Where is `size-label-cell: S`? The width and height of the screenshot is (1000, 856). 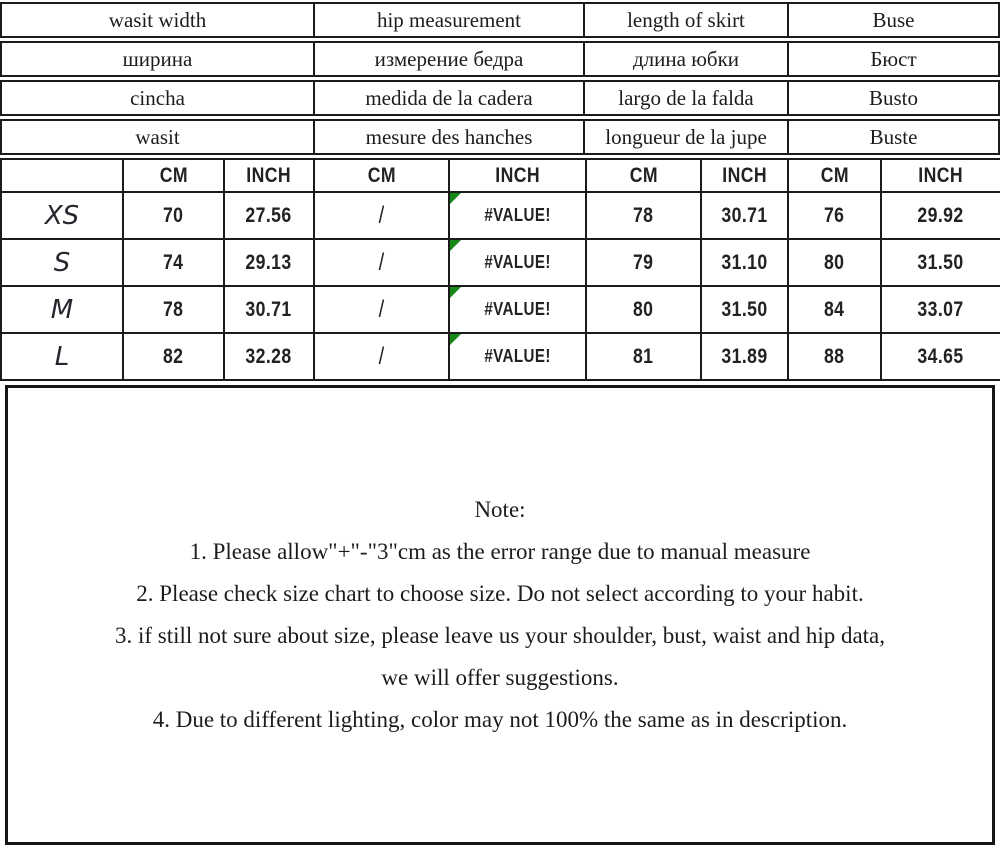 size-label-cell: S is located at coordinates (62, 262).